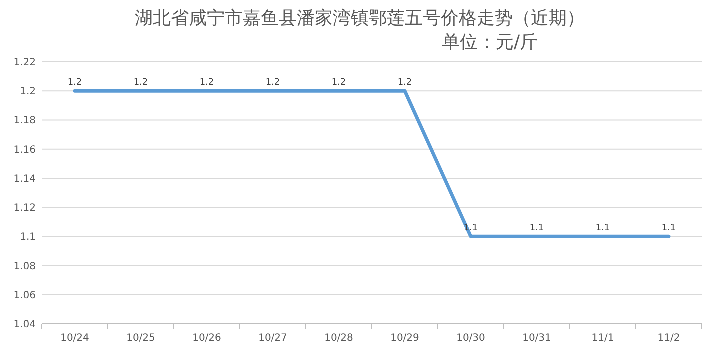  I want to click on y-tick-label: 1.08, so click(25, 266).